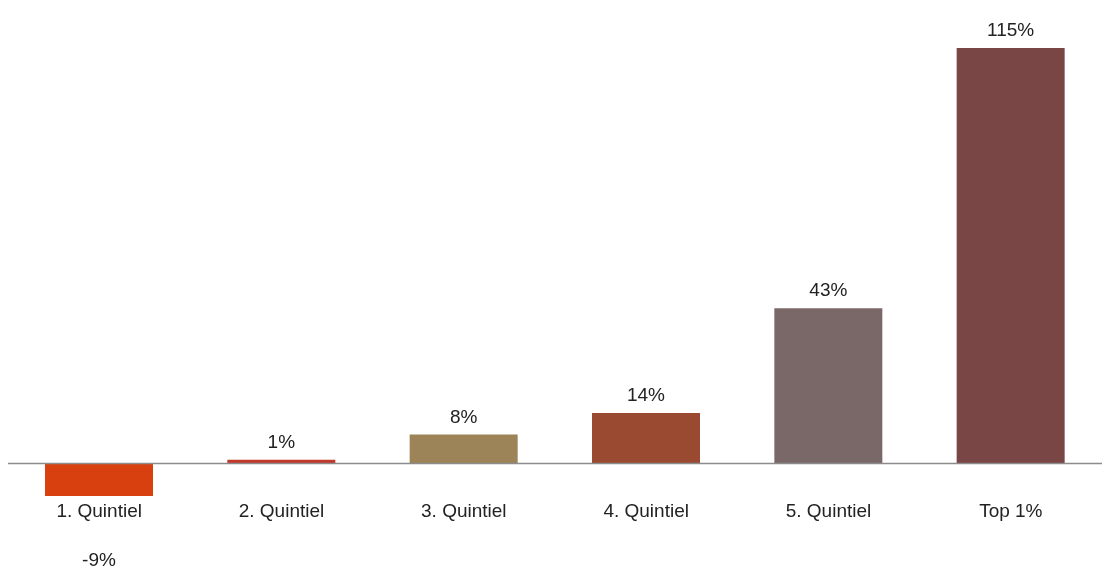 The image size is (1120, 584). What do you see at coordinates (1011, 29) in the screenshot?
I see `data-label: 115%` at bounding box center [1011, 29].